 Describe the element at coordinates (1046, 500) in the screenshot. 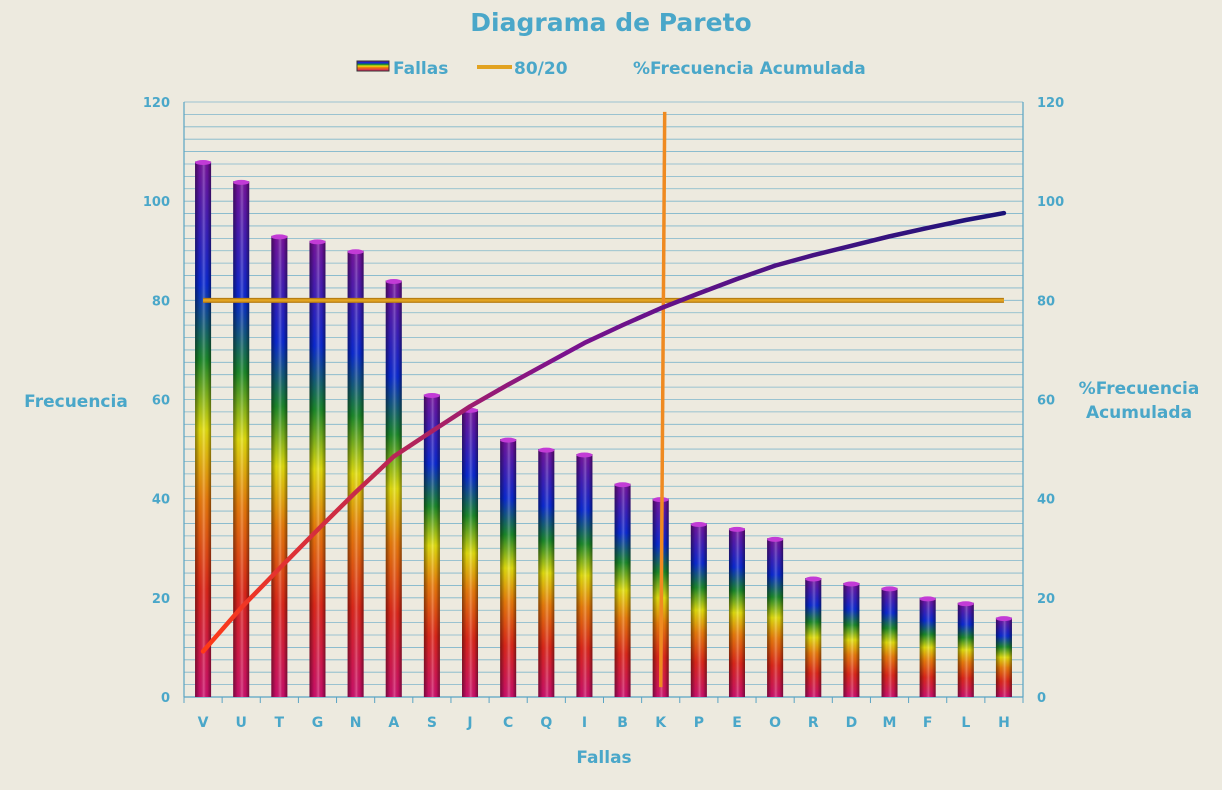

I see `y2-tick-label: 40` at that location.